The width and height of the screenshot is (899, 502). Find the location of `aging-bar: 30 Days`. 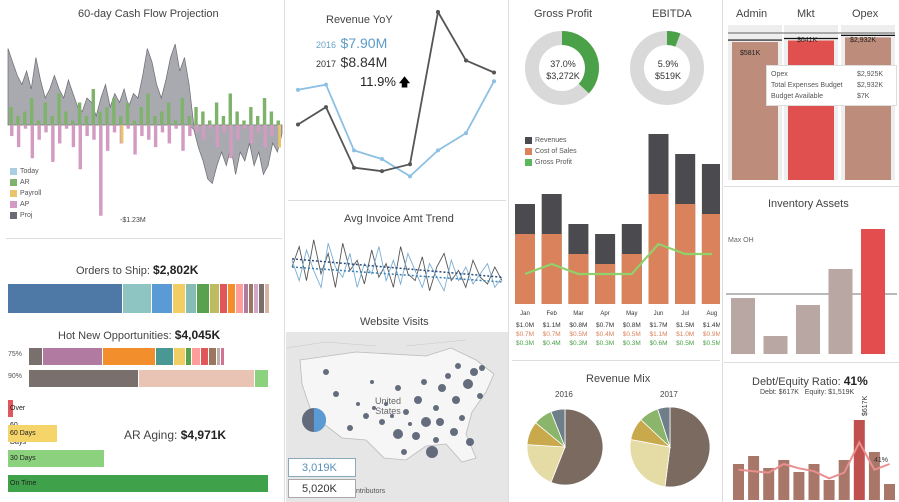

aging-bar: 30 Days is located at coordinates (56, 458).